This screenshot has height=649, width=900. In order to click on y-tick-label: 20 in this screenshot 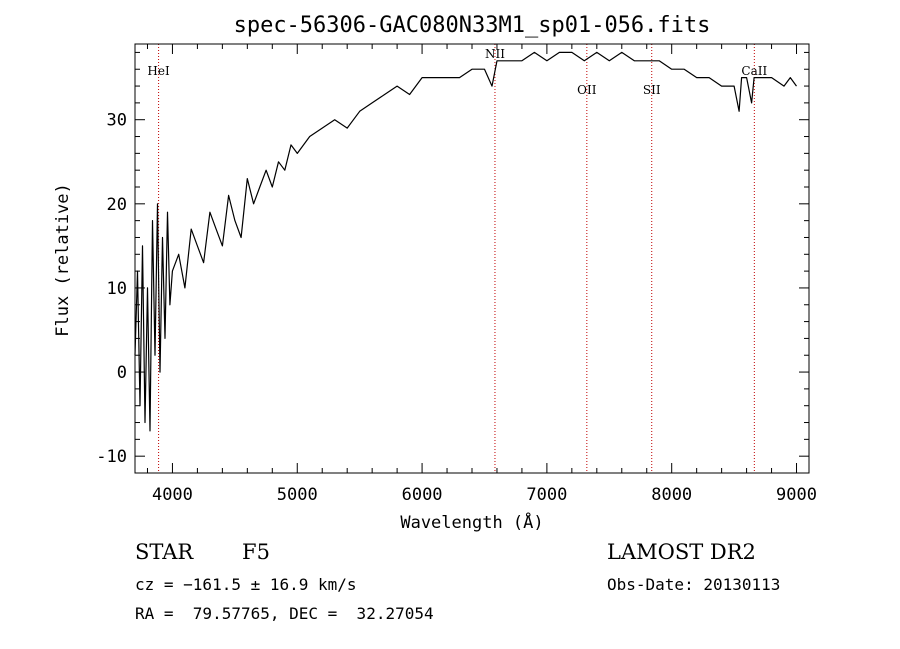, I will do `click(117, 205)`.